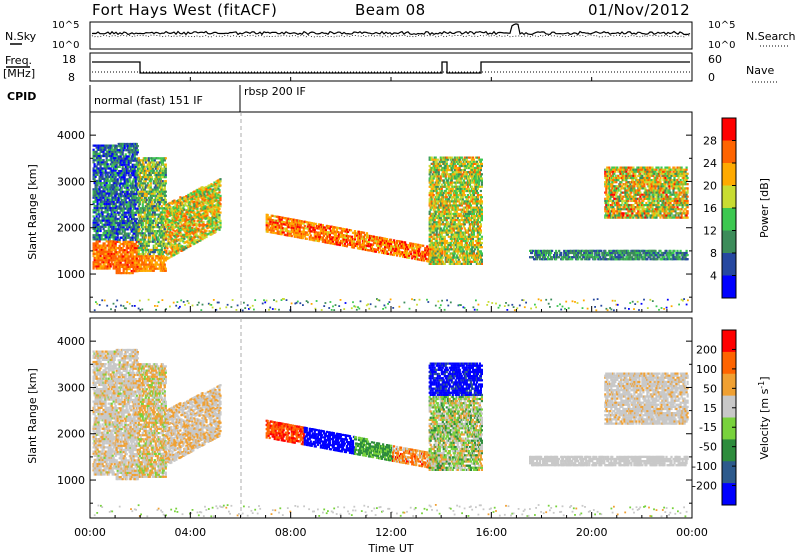 The width and height of the screenshot is (800, 554). I want to click on freq-panel-frame, so click(391, 67).